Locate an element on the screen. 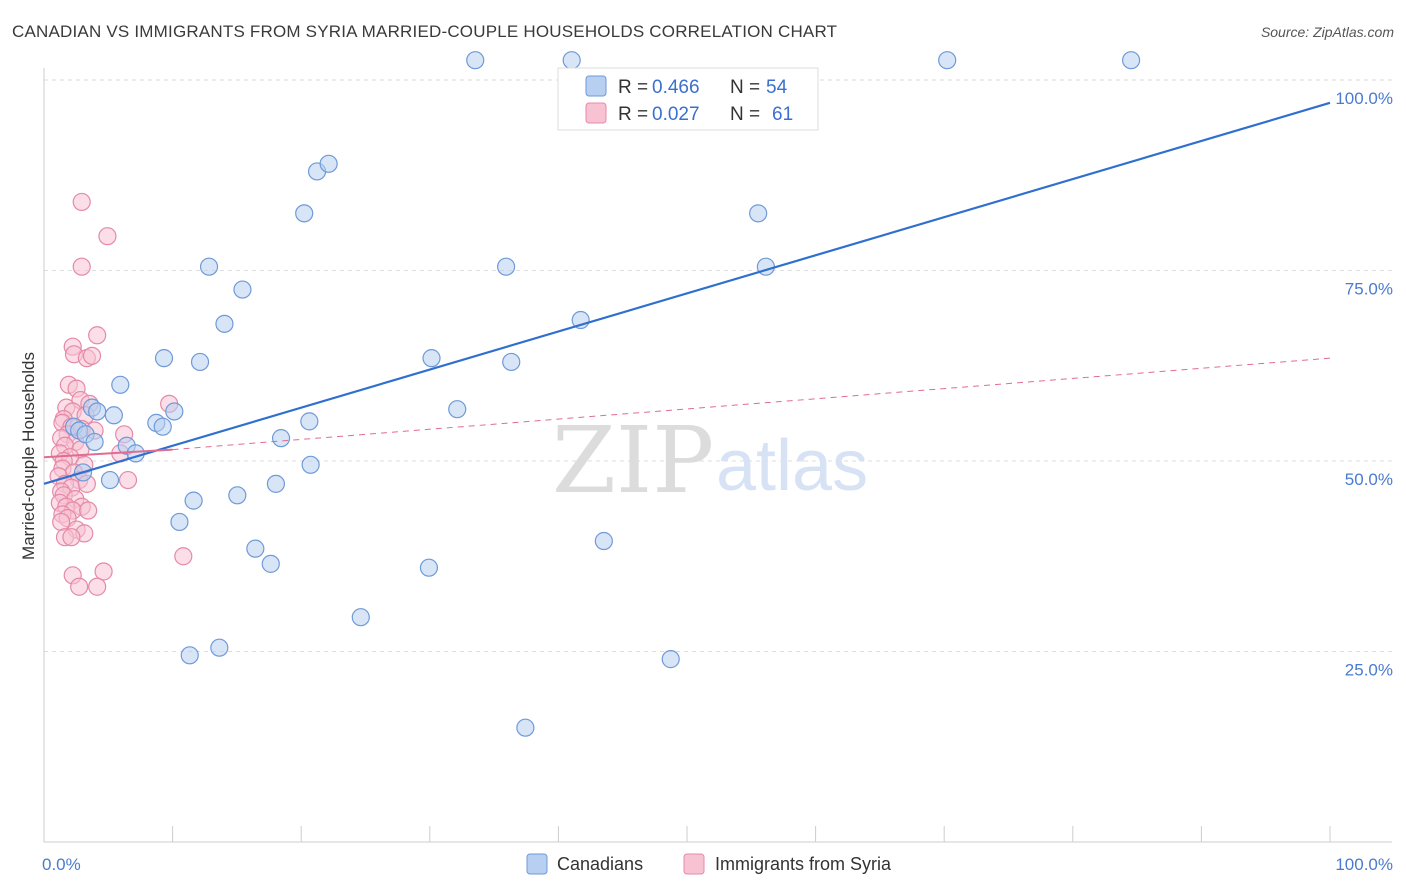 This screenshot has height=892, width=1406. syria-trend-line-solid is located at coordinates (108, 453).